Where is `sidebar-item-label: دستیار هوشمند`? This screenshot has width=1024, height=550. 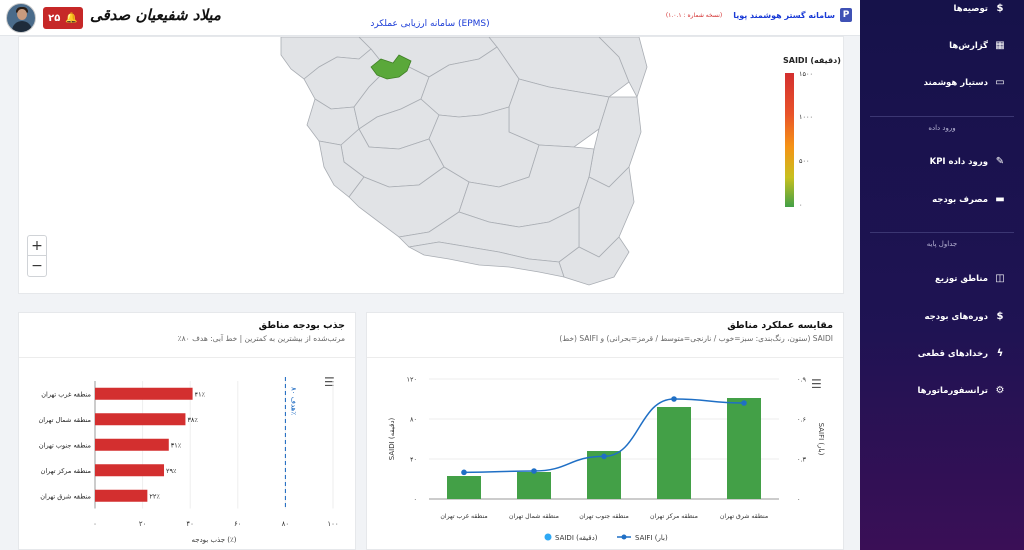 sidebar-item-label: دستیار هوشمند is located at coordinates (955, 82).